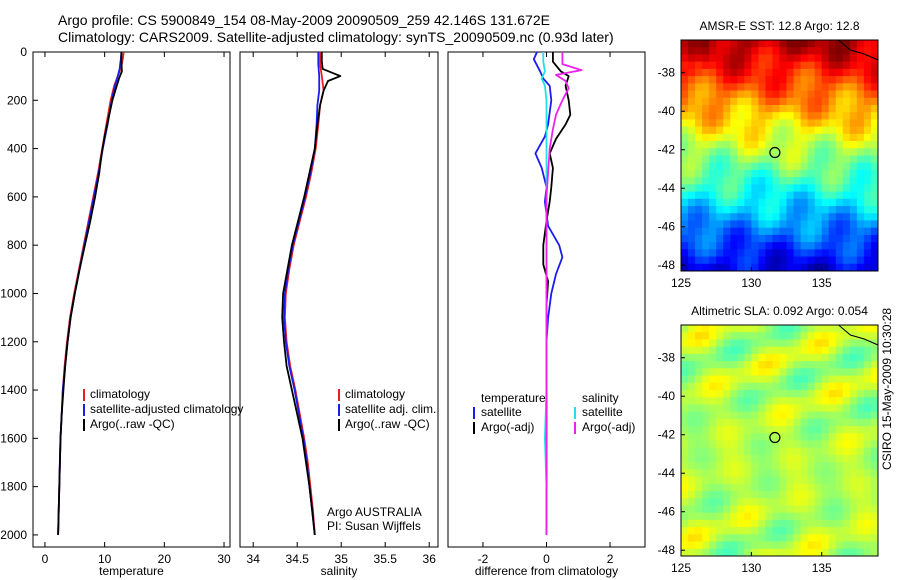 The height and width of the screenshot is (580, 900). What do you see at coordinates (667, 550) in the screenshot?
I see `sla-ytick-label: -48` at bounding box center [667, 550].